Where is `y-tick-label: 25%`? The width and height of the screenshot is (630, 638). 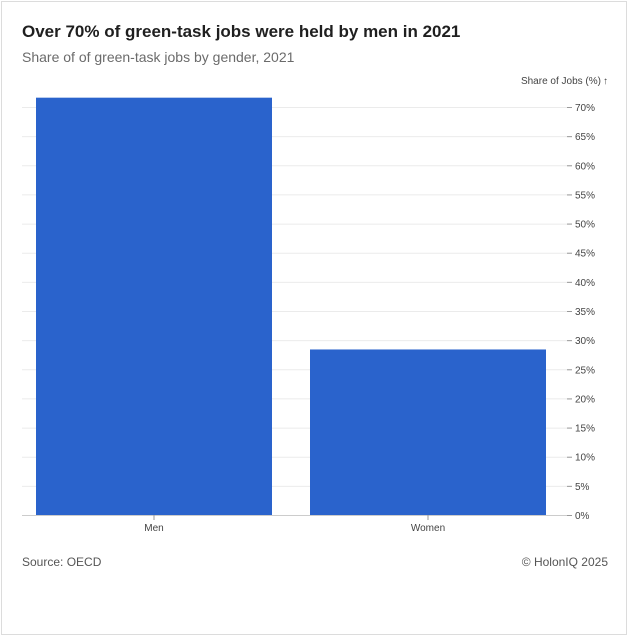 y-tick-label: 25% is located at coordinates (585, 370).